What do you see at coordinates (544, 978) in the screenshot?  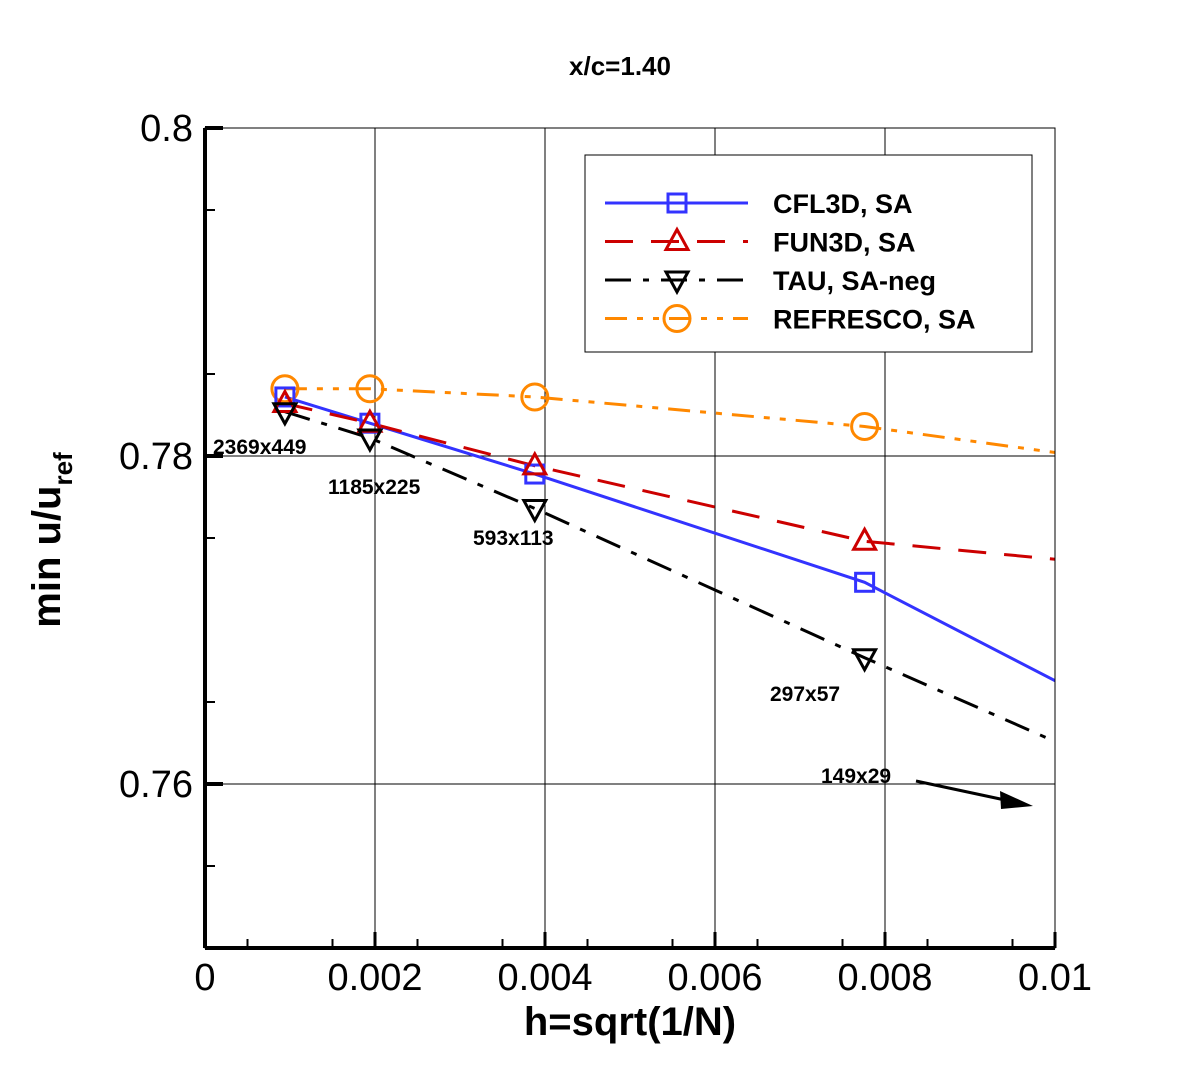 I see `x-tick-label: 0.004` at bounding box center [544, 978].